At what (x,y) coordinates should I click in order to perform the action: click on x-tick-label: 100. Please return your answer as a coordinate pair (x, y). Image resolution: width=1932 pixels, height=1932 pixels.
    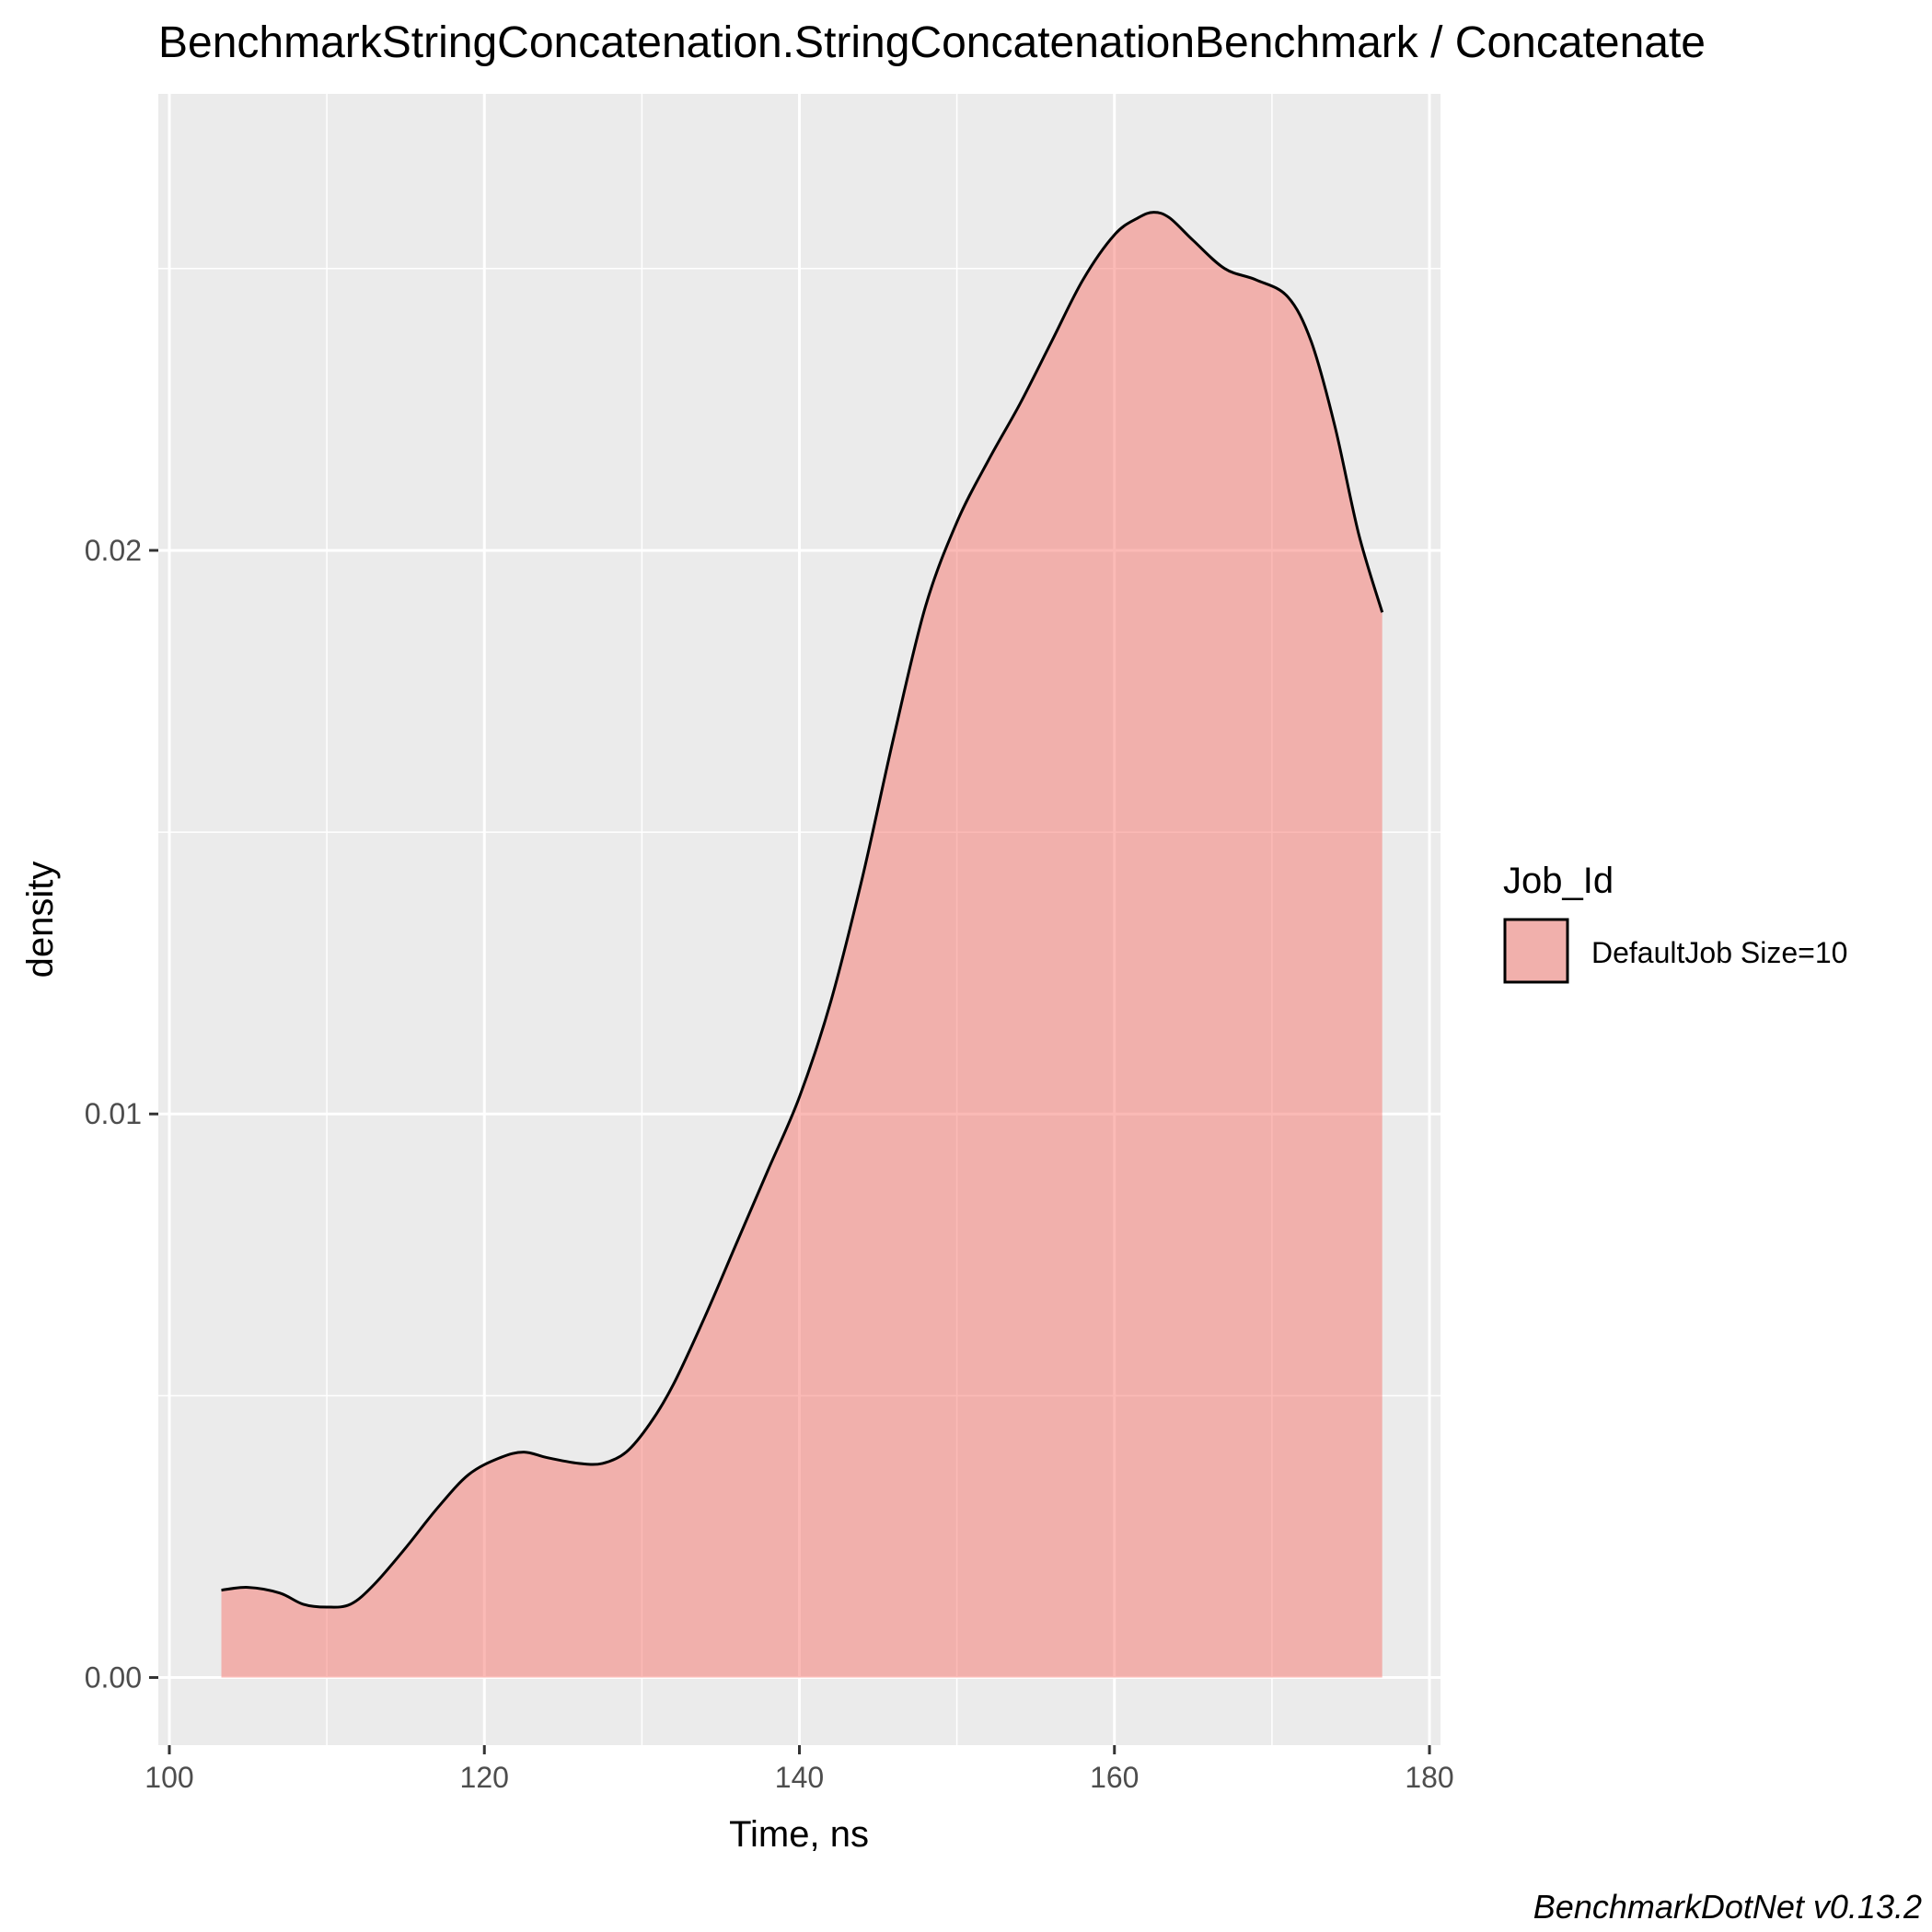
    Looking at the image, I should click on (169, 1778).